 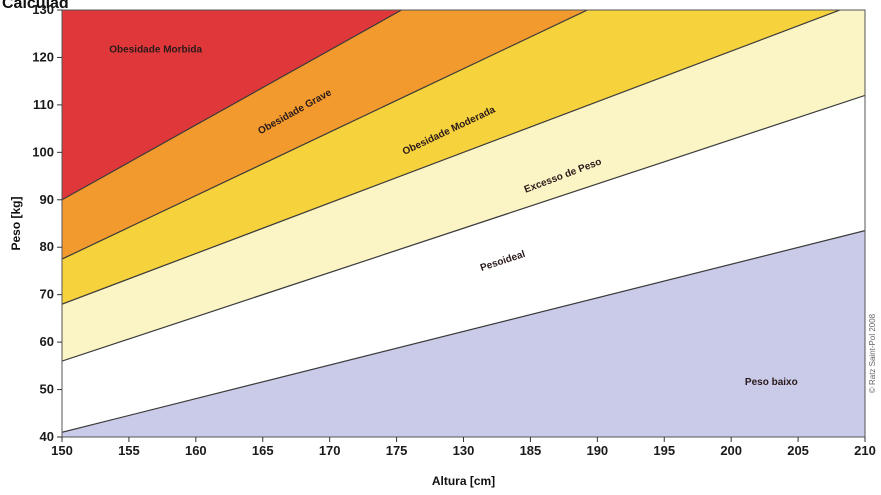 What do you see at coordinates (865, 450) in the screenshot?
I see `x-tick-label: 210` at bounding box center [865, 450].